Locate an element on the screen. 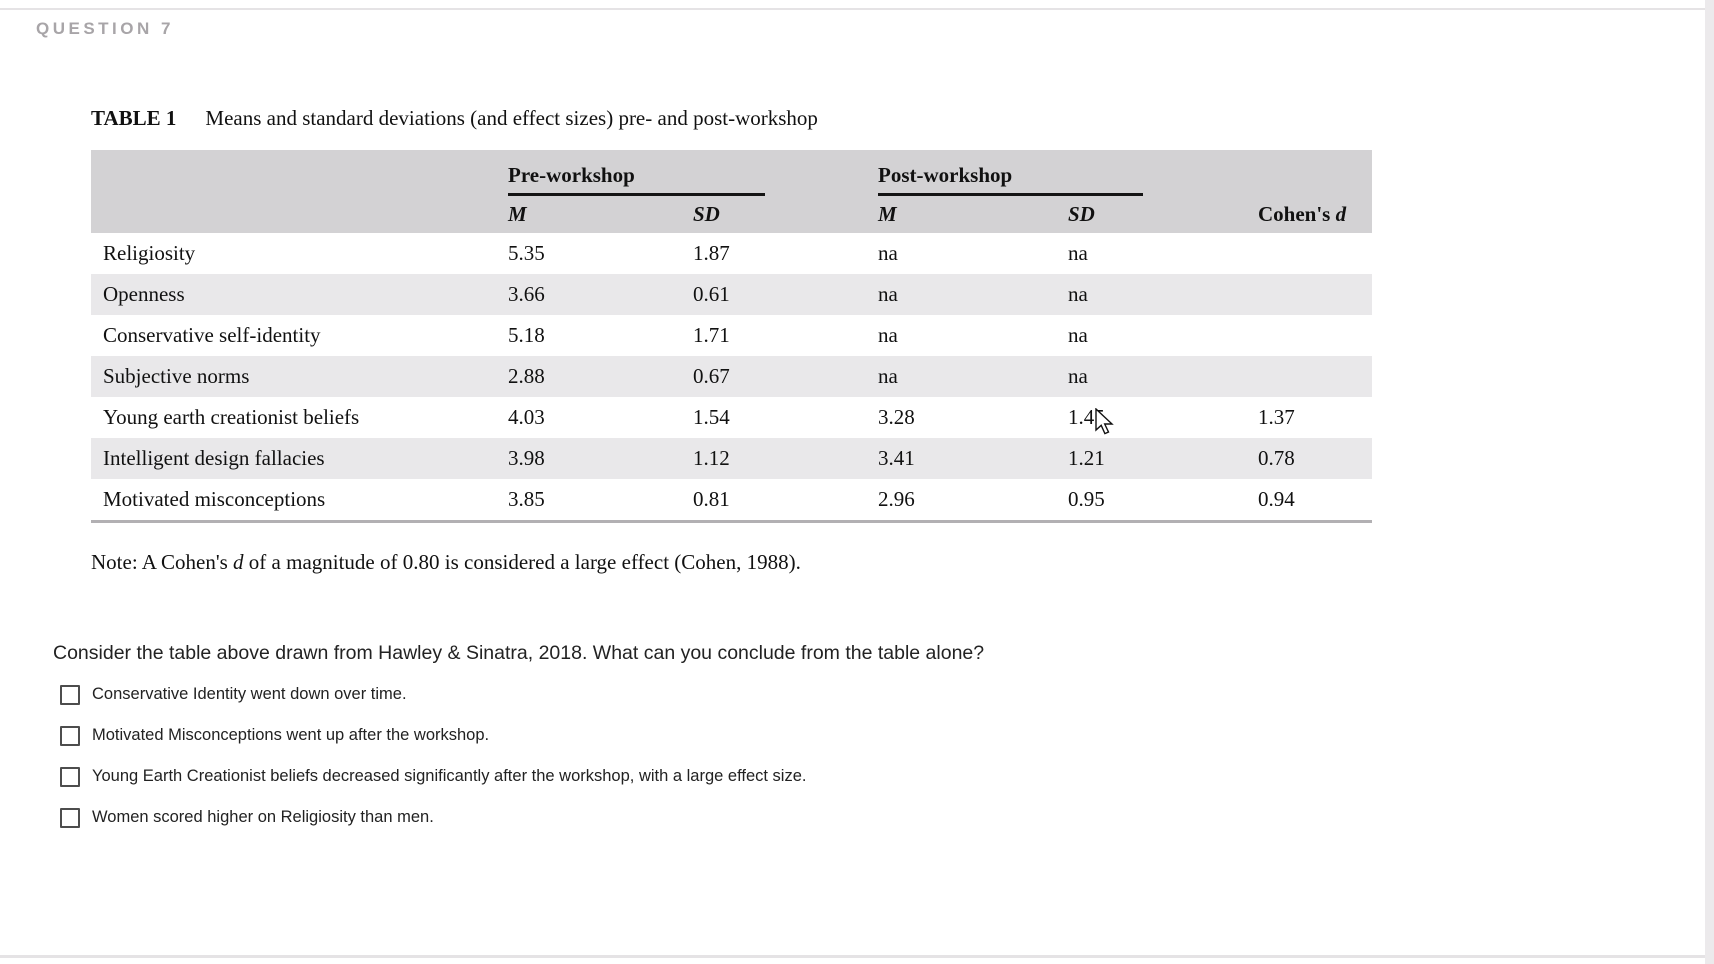 This screenshot has width=1714, height=964. cohens-d-value: 1.37 is located at coordinates (1276, 417).